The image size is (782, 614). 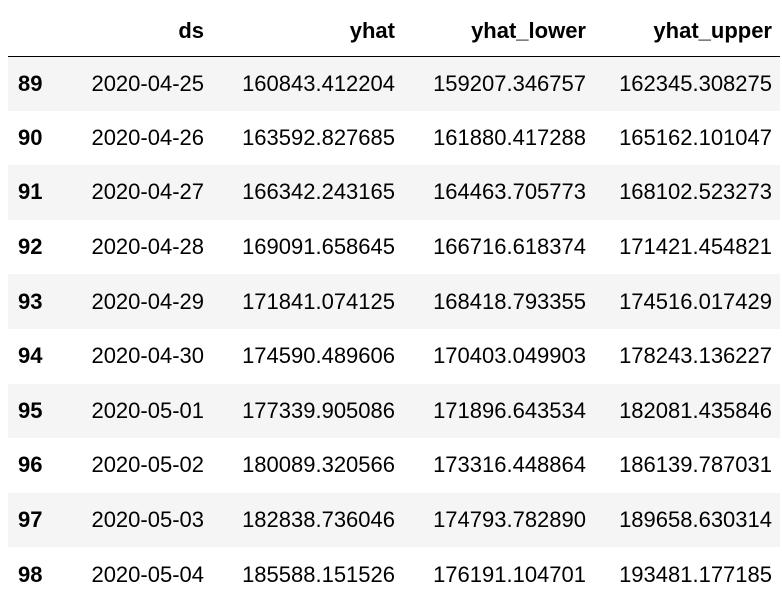 I want to click on row-index: 97, so click(x=30, y=520).